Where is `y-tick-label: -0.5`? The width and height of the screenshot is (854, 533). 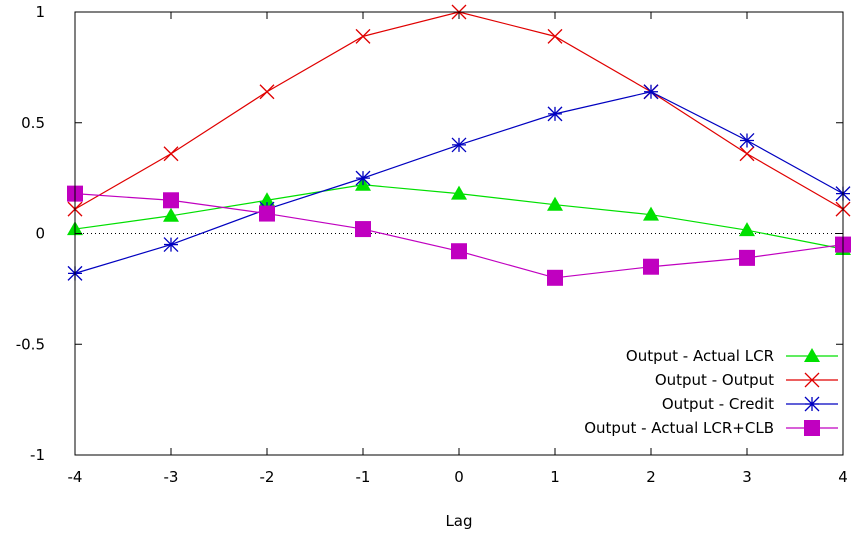
y-tick-label: -0.5 is located at coordinates (30, 344).